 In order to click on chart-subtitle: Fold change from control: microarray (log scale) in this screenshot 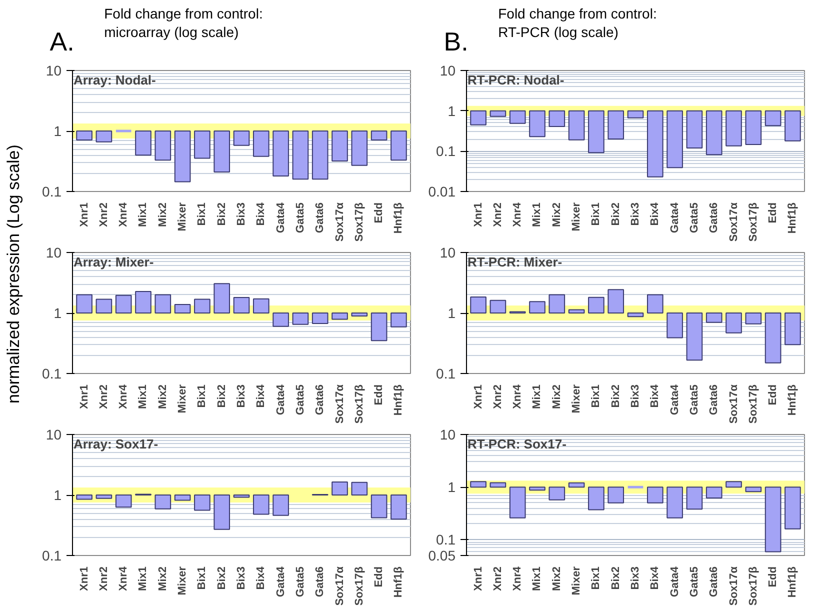, I will do `click(183, 22)`.